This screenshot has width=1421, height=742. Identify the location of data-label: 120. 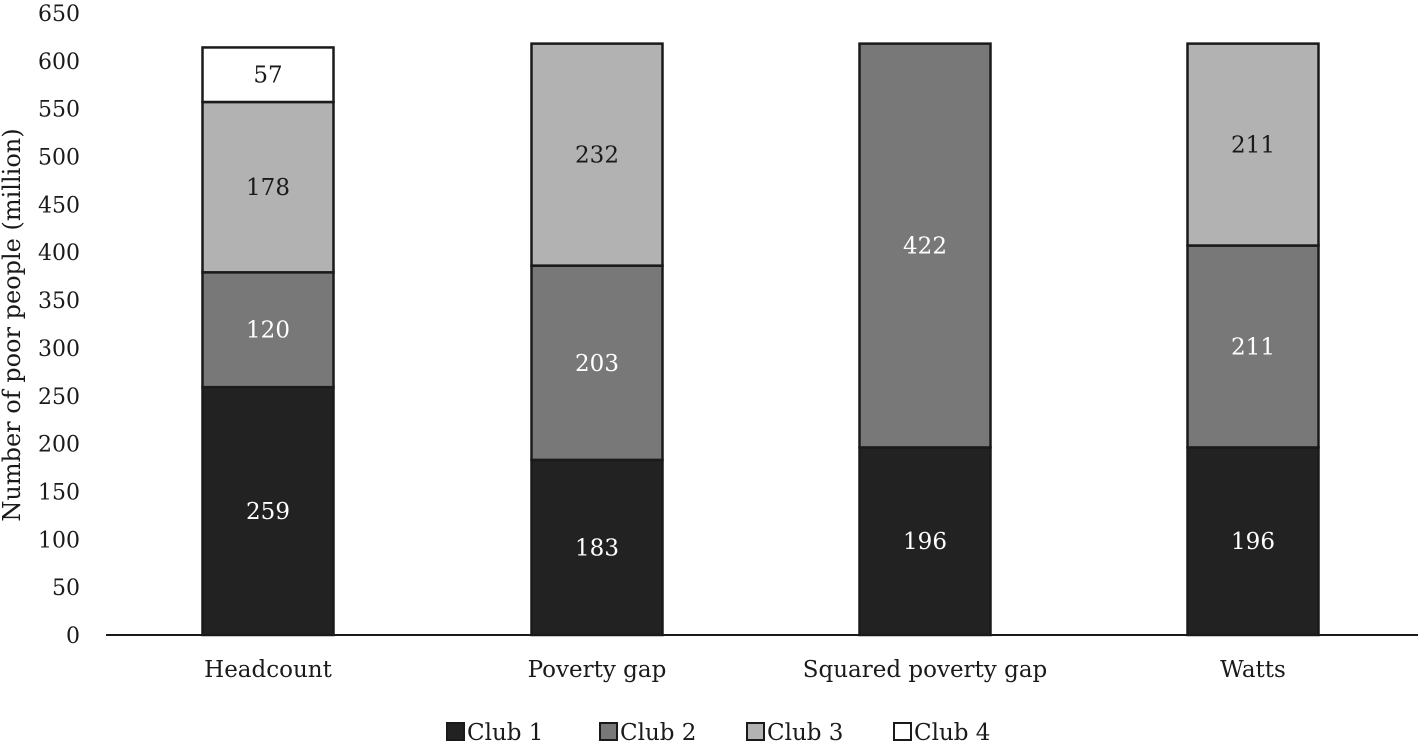
(268, 331).